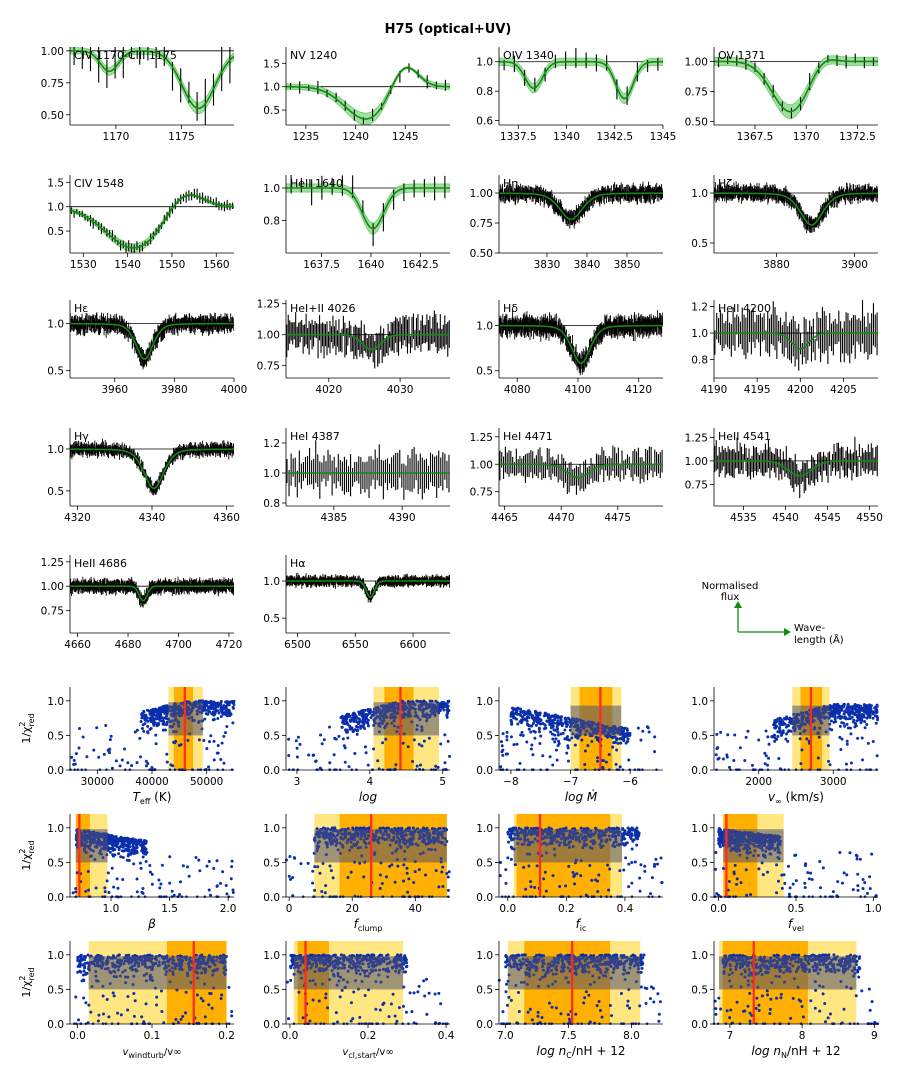  I want to click on x-tick-label: 1175, so click(181, 137).